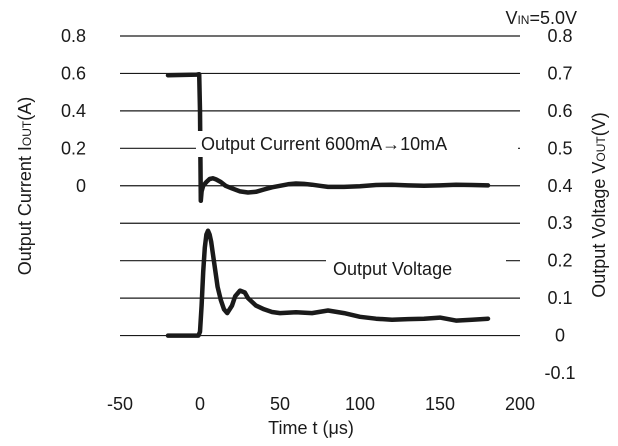  Describe the element at coordinates (559, 36) in the screenshot. I see `y-right-tick-label: 0.8` at that location.